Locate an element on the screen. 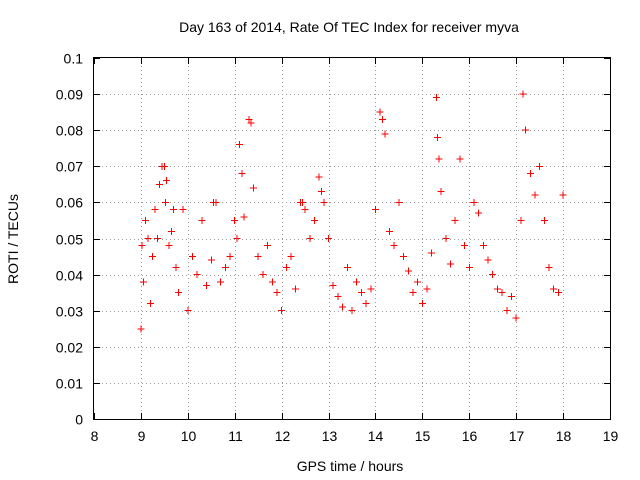 The image size is (640, 480). y-tick-label: 0.07 is located at coordinates (69, 167).